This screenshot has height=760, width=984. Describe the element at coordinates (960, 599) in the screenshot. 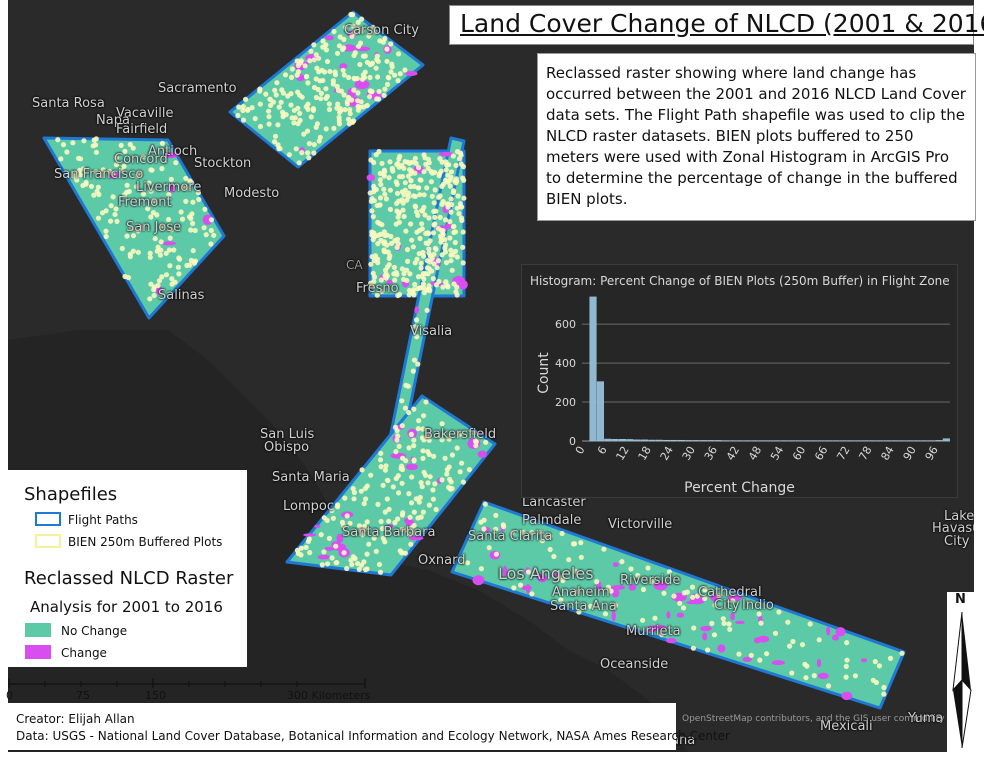

I see `north-arrow-label: N` at that location.